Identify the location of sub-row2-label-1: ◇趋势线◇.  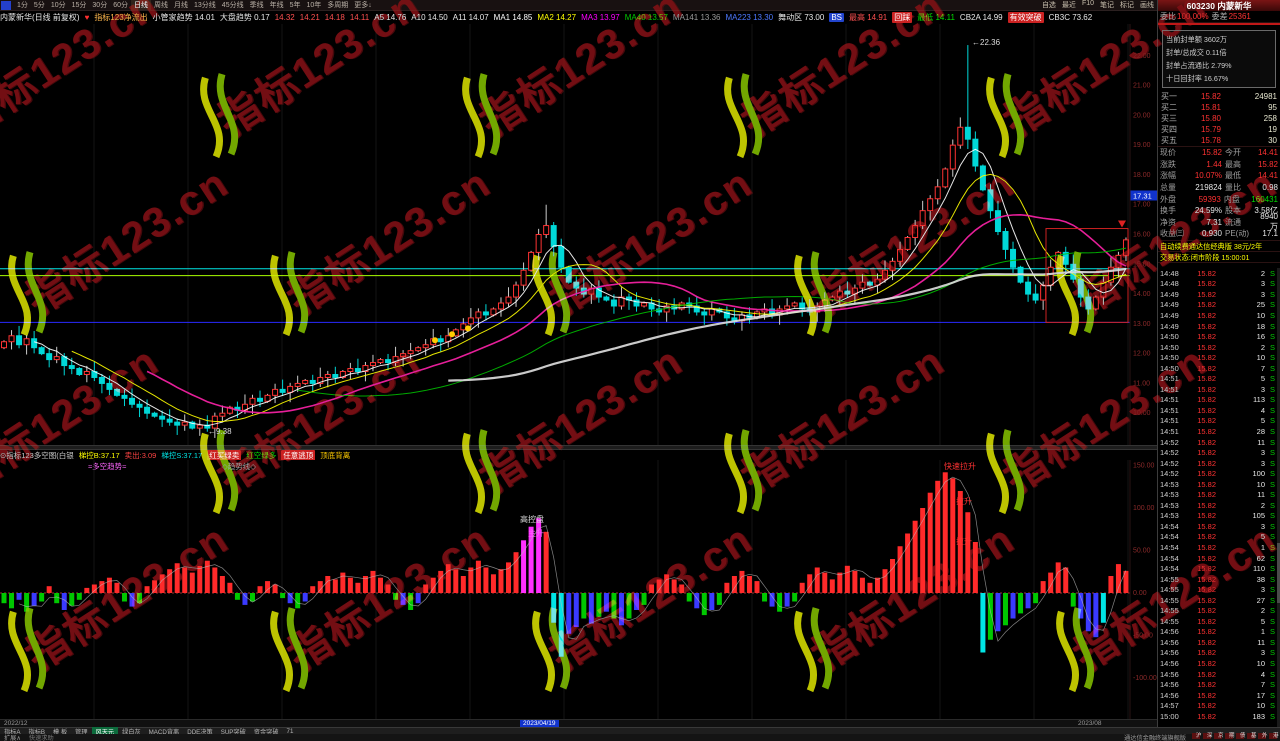
(239, 466).